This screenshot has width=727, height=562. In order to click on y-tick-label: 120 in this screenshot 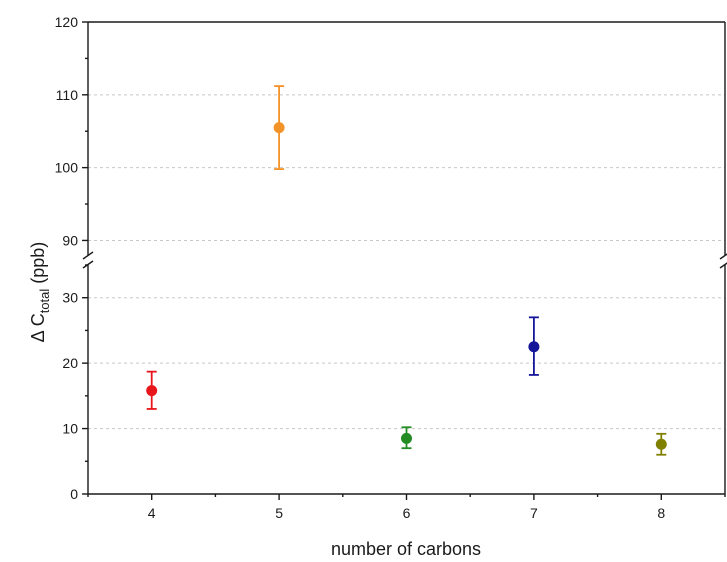, I will do `click(67, 22)`.